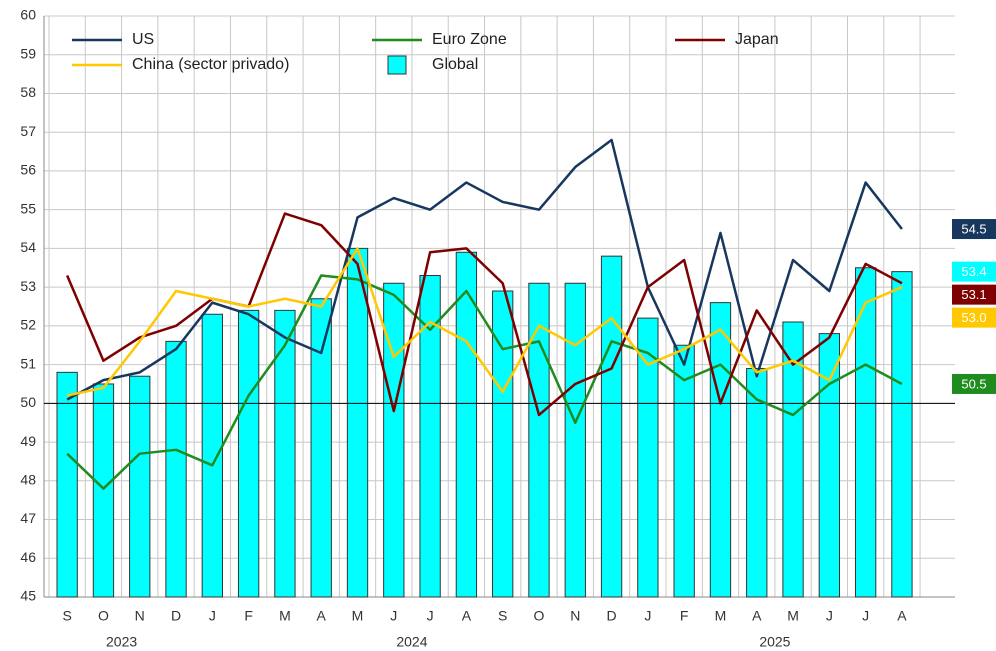 This screenshot has width=996, height=651. I want to click on y-tick-label: 47, so click(28, 518).